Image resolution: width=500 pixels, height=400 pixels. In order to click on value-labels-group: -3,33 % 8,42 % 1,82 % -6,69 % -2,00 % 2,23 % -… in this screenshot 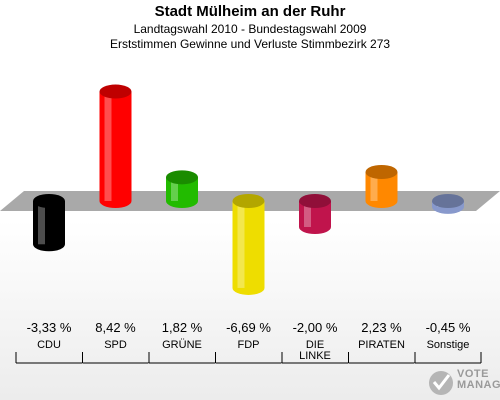, I will do `click(249, 327)`.